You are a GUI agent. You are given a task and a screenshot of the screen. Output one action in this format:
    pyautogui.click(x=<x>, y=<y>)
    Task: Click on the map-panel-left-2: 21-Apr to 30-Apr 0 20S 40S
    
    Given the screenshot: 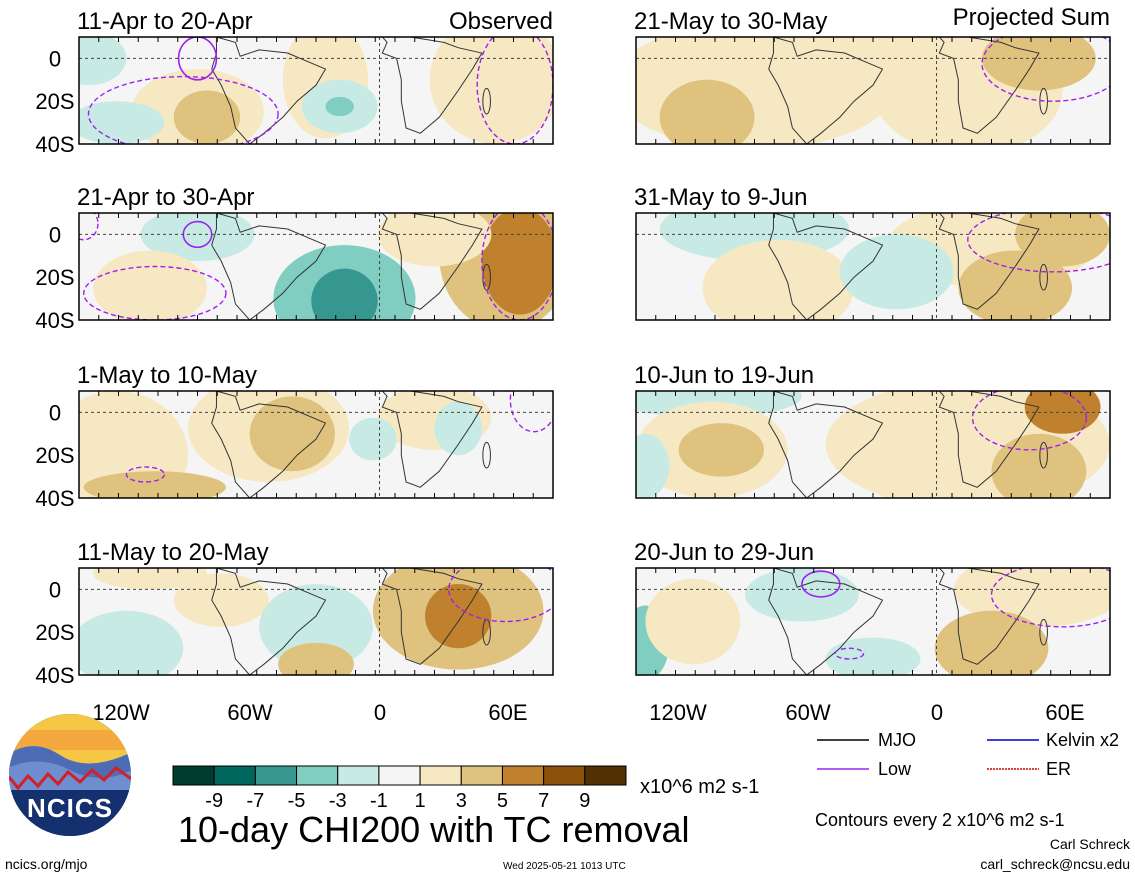 What is the action you would take?
    pyautogui.click(x=294, y=258)
    